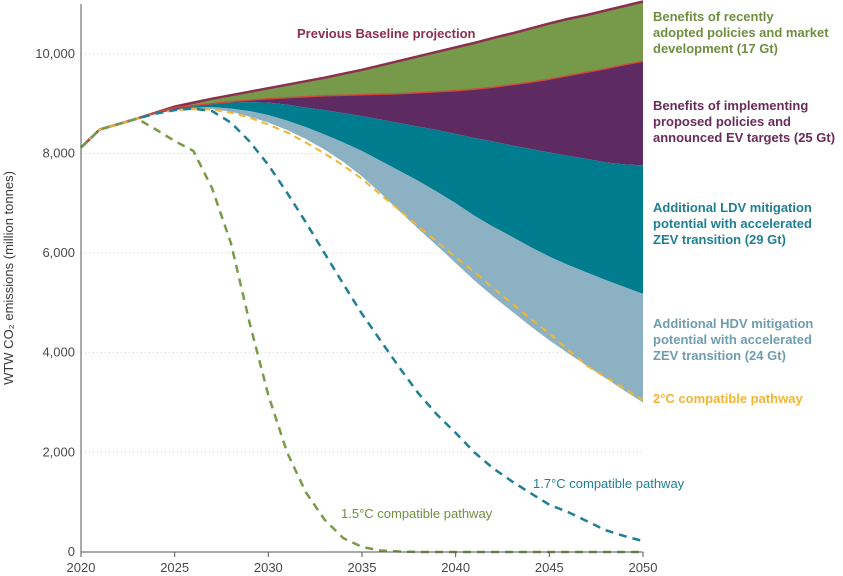 Image resolution: width=843 pixels, height=576 pixels. I want to click on ldv-area-label-line-2: potential with accelerated, so click(732, 223).